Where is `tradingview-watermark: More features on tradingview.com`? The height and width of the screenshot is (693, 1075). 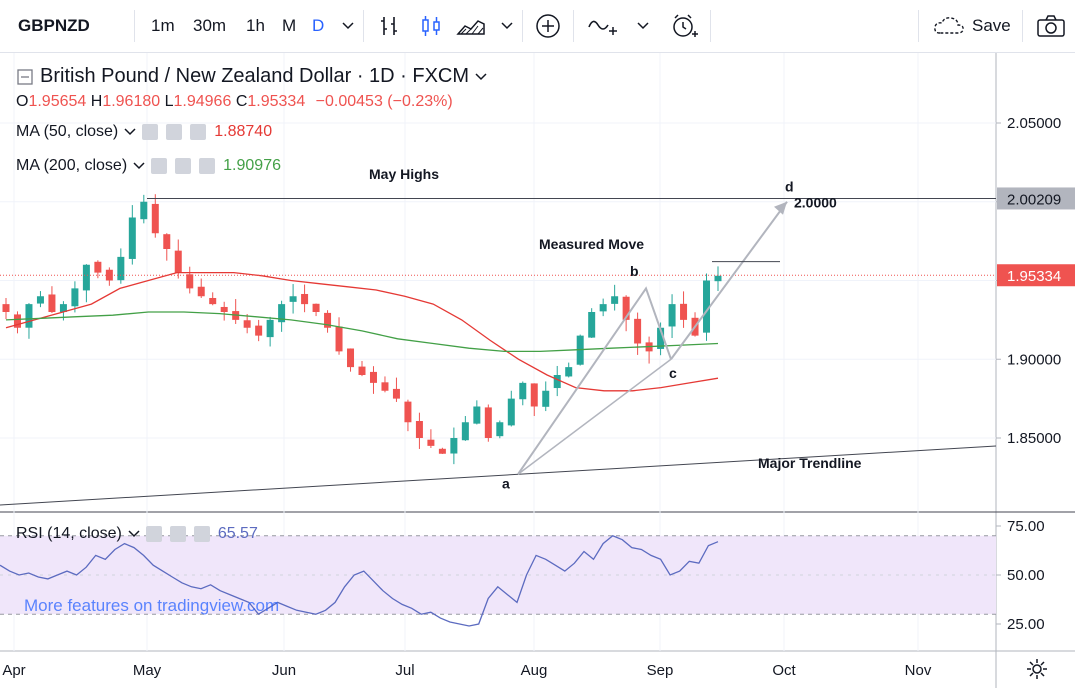 tradingview-watermark: More features on tradingview.com is located at coordinates (152, 605).